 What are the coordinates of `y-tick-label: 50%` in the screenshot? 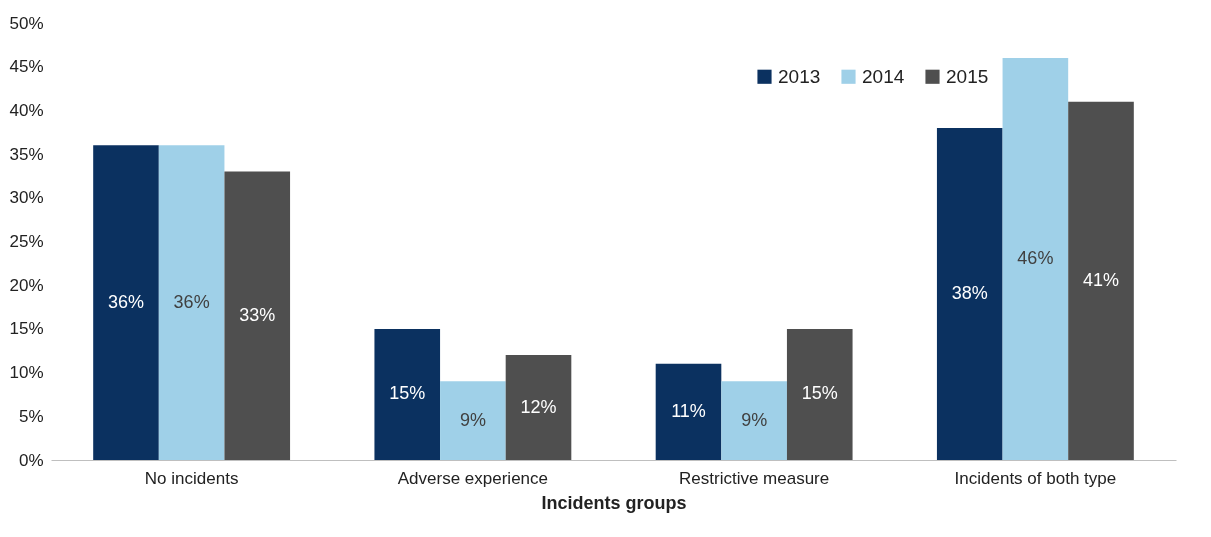 It's located at (26, 23).